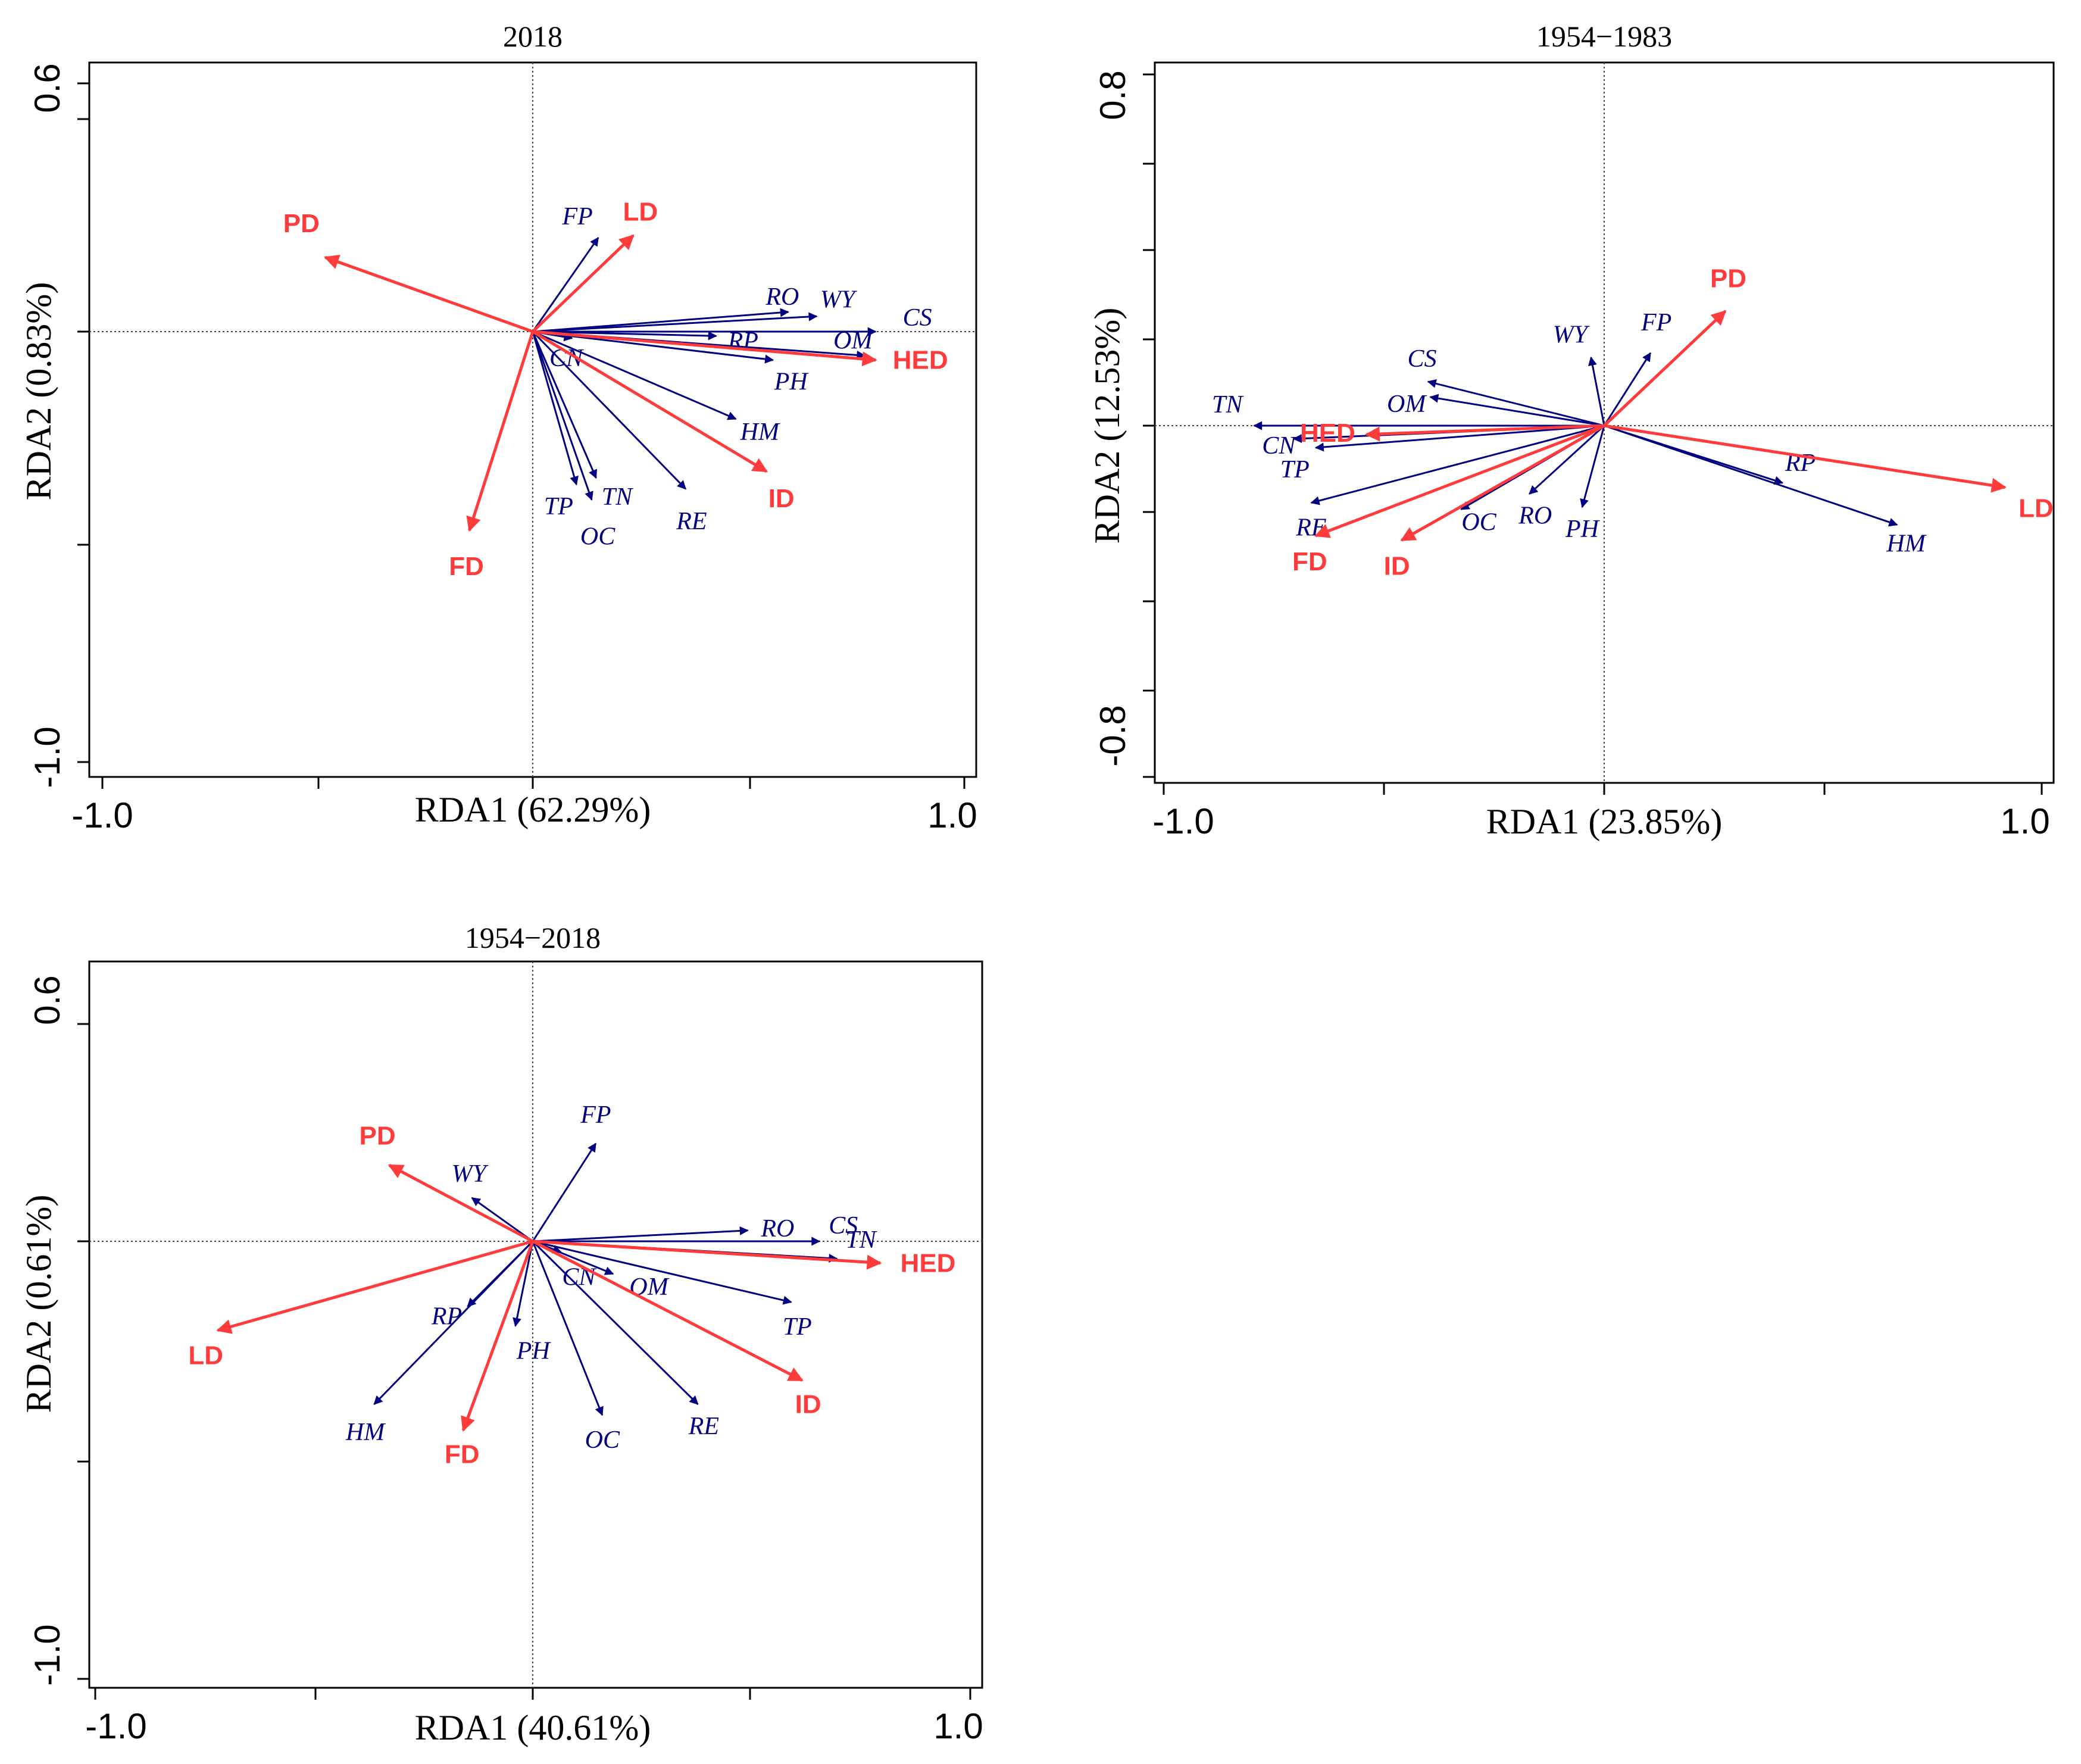  I want to click on y-tick-label: -0.8, so click(1113, 735).